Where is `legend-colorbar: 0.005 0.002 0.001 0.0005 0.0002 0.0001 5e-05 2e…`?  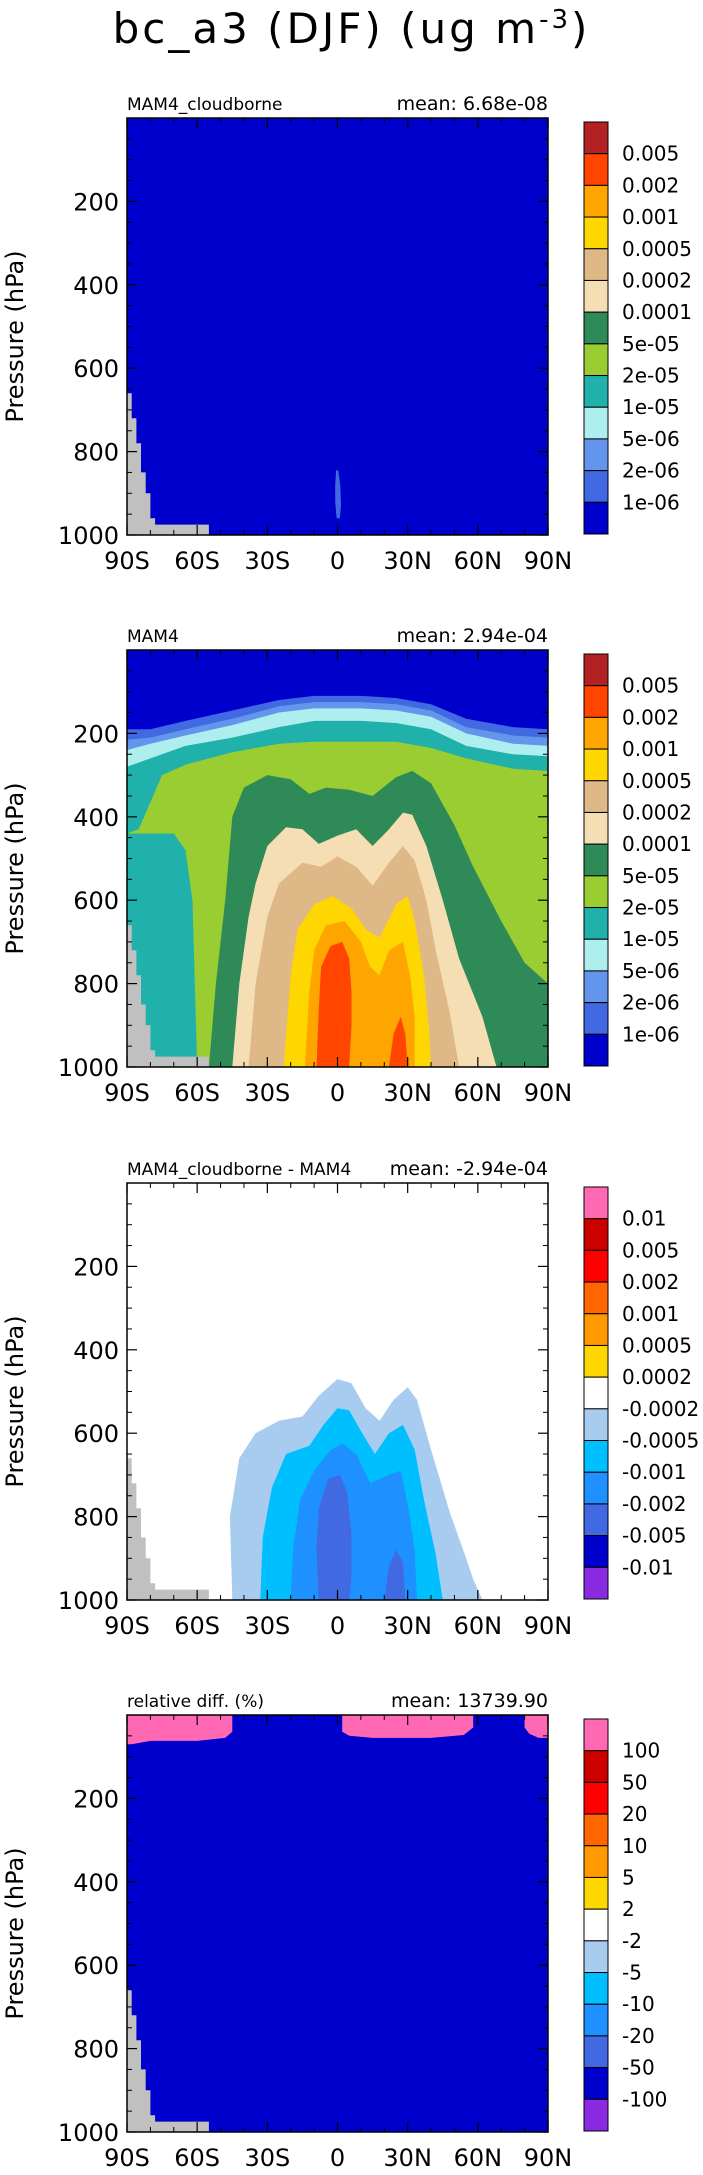
legend-colorbar: 0.005 0.002 0.001 0.0005 0.0002 0.0001 5e-05 2e… is located at coordinates (637, 860).